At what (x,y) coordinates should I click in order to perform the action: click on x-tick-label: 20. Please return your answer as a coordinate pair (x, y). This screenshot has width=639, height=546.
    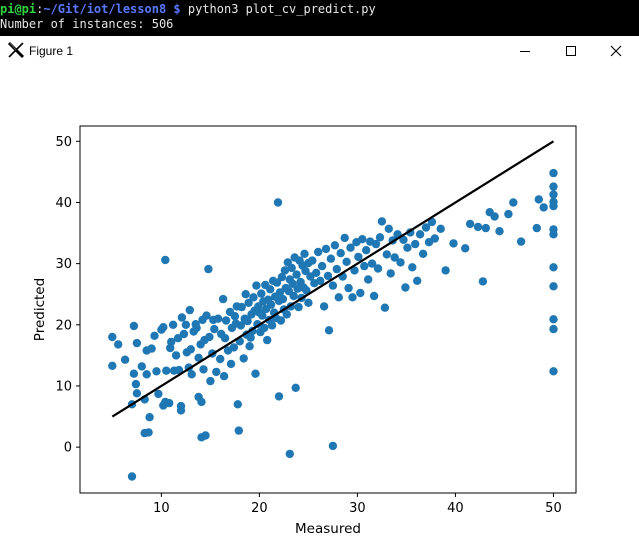
    Looking at the image, I should click on (259, 508).